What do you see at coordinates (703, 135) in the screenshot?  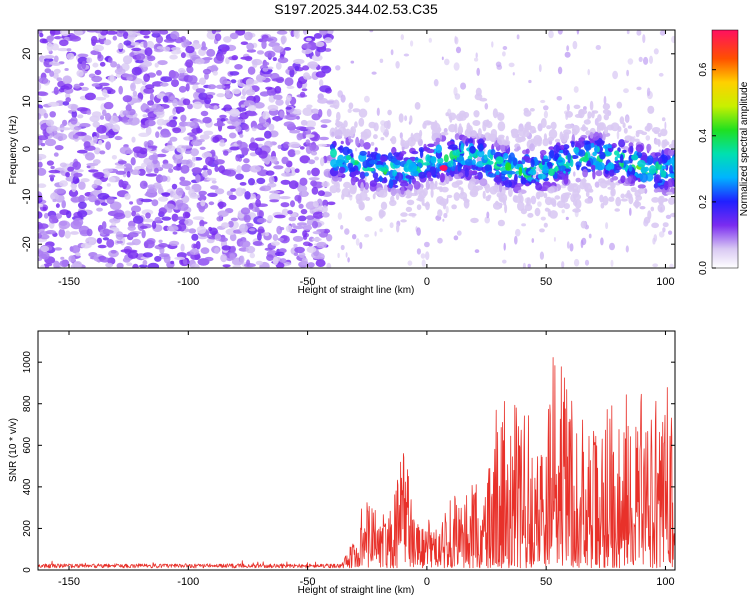 I see `colorbar-tick-label: 0.4` at bounding box center [703, 135].